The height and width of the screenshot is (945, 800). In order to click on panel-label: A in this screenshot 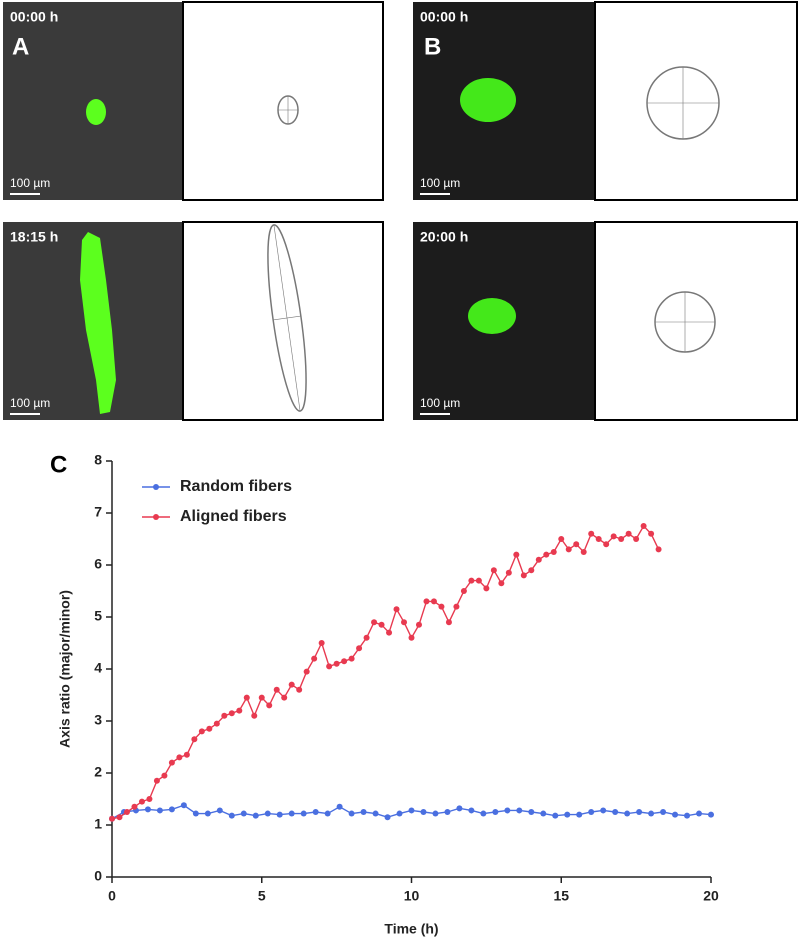, I will do `click(20, 46)`.